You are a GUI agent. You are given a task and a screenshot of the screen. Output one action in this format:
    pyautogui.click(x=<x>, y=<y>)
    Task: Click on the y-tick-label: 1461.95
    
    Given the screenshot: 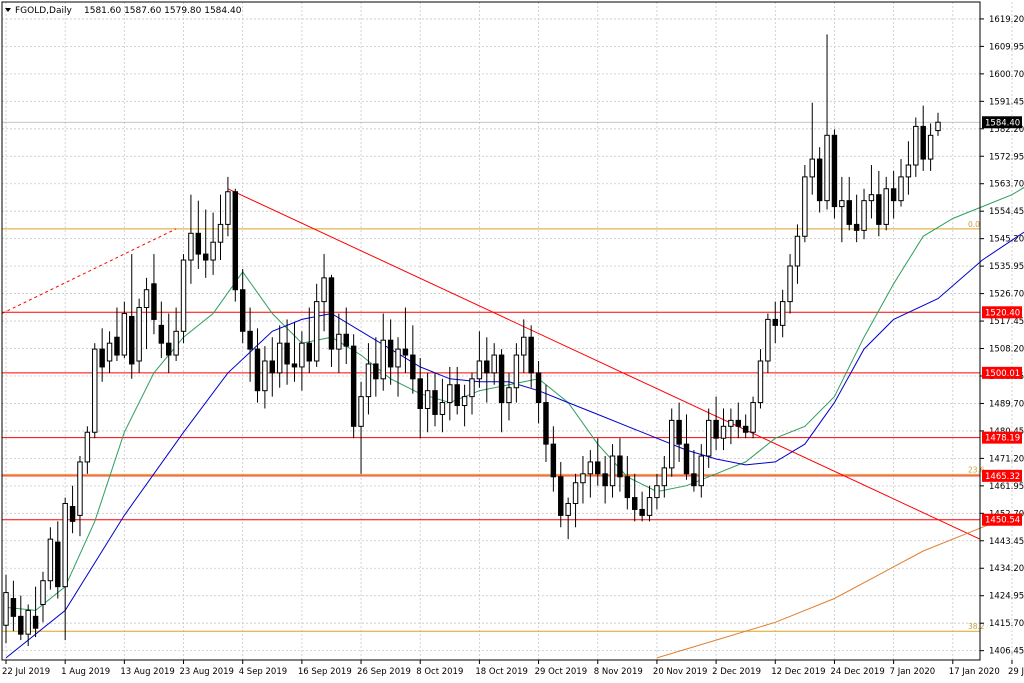 What is the action you would take?
    pyautogui.click(x=1006, y=487)
    